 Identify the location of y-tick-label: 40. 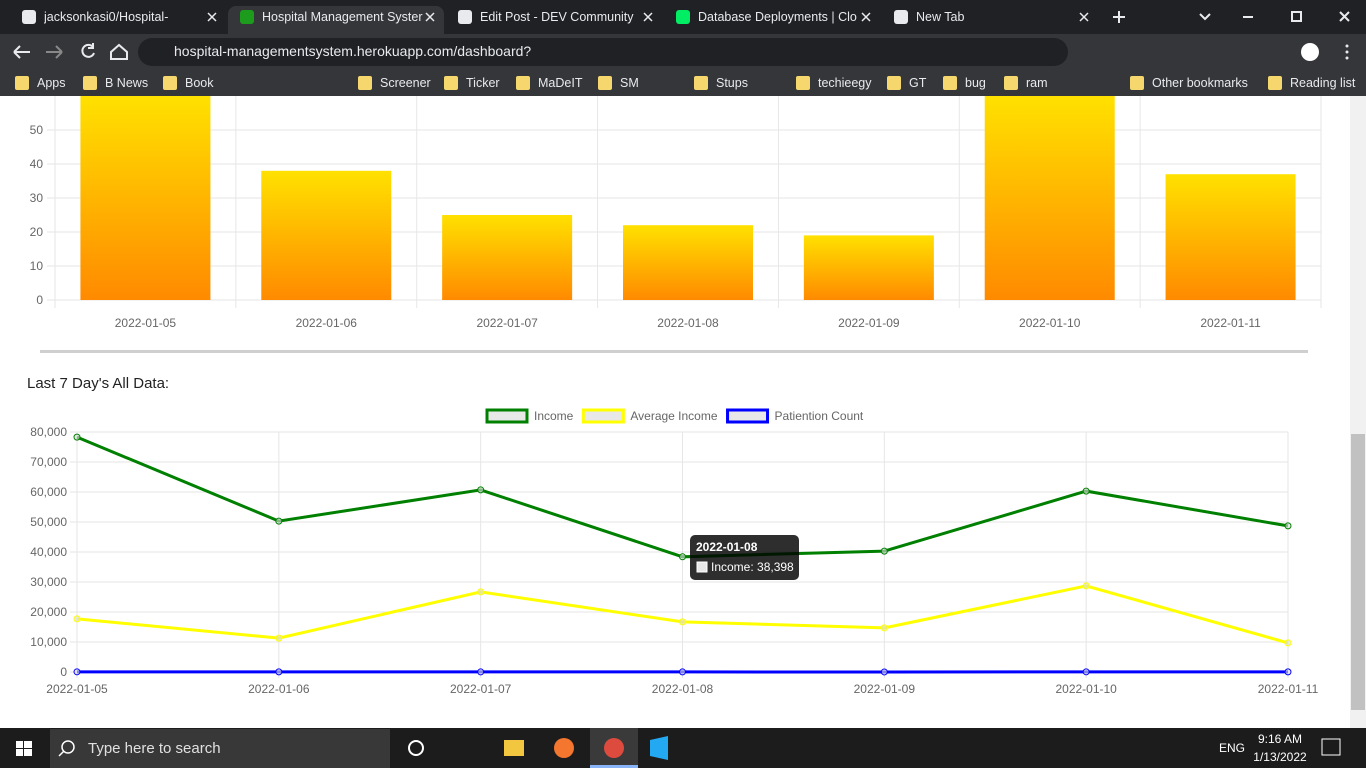
(37, 164).